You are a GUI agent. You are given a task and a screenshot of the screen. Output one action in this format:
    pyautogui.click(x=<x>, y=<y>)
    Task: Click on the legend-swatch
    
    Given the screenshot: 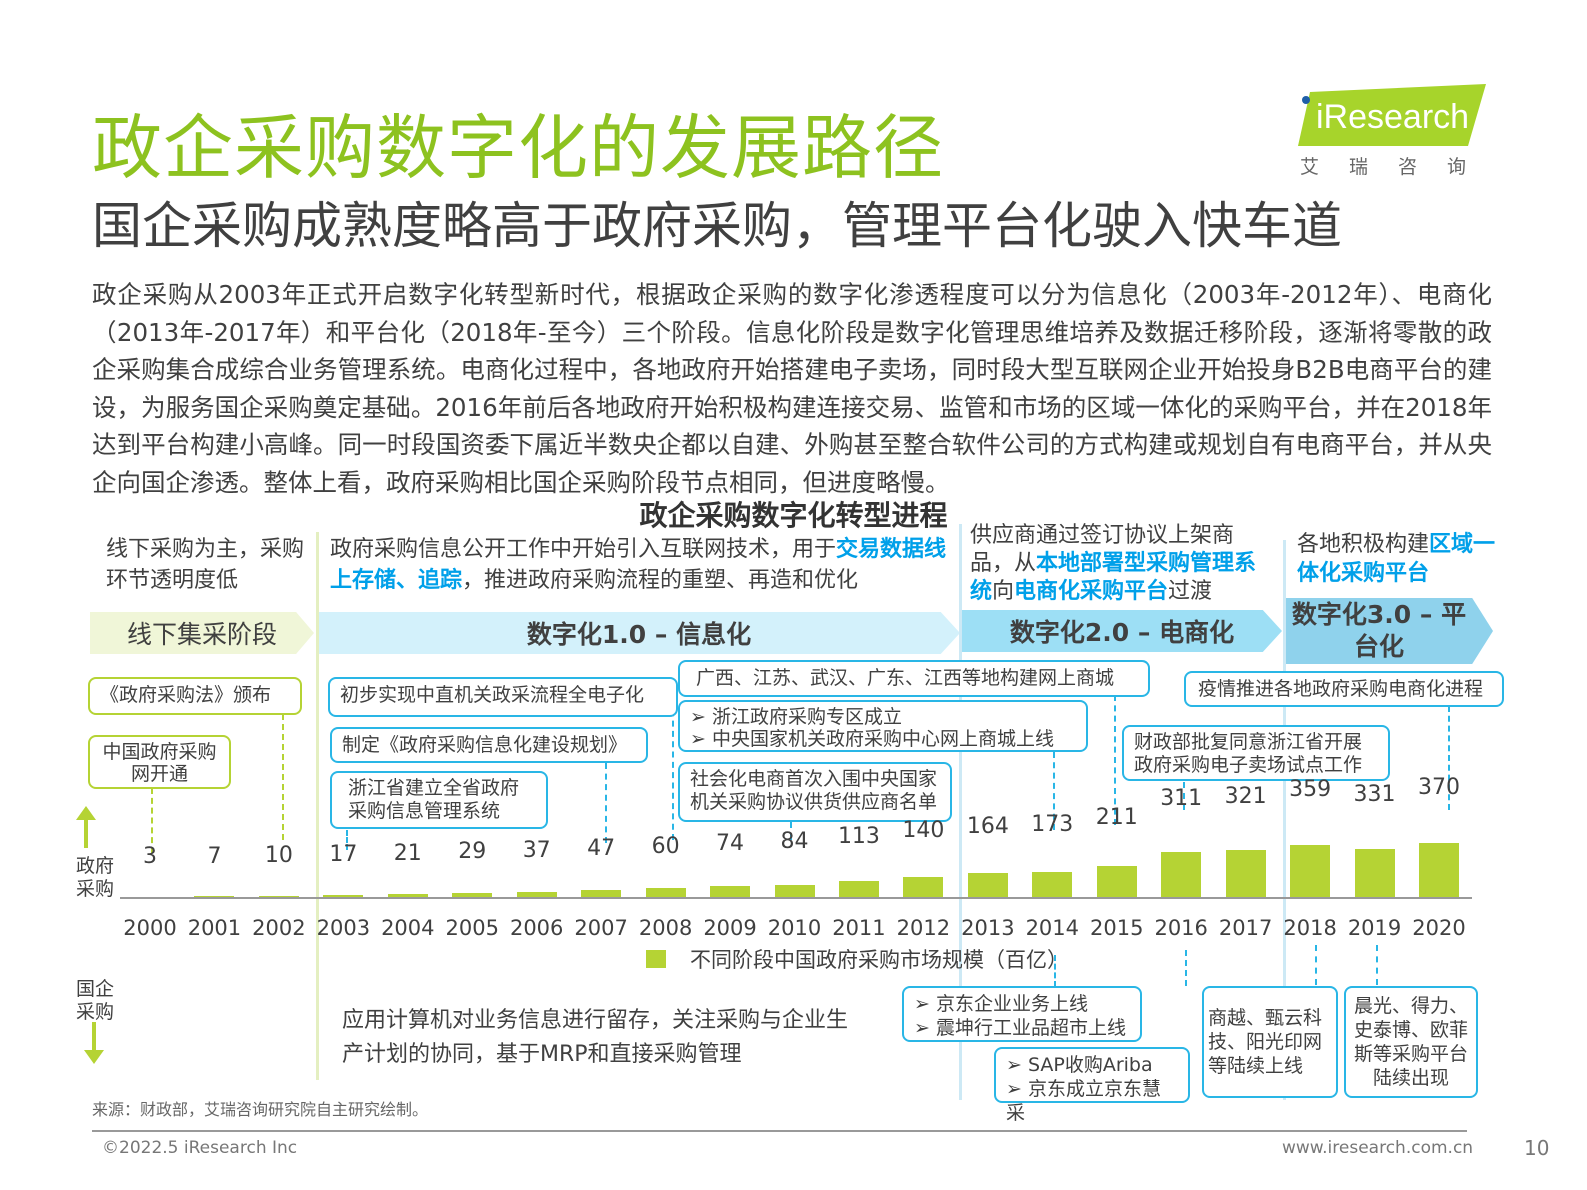 What is the action you would take?
    pyautogui.click(x=656, y=959)
    